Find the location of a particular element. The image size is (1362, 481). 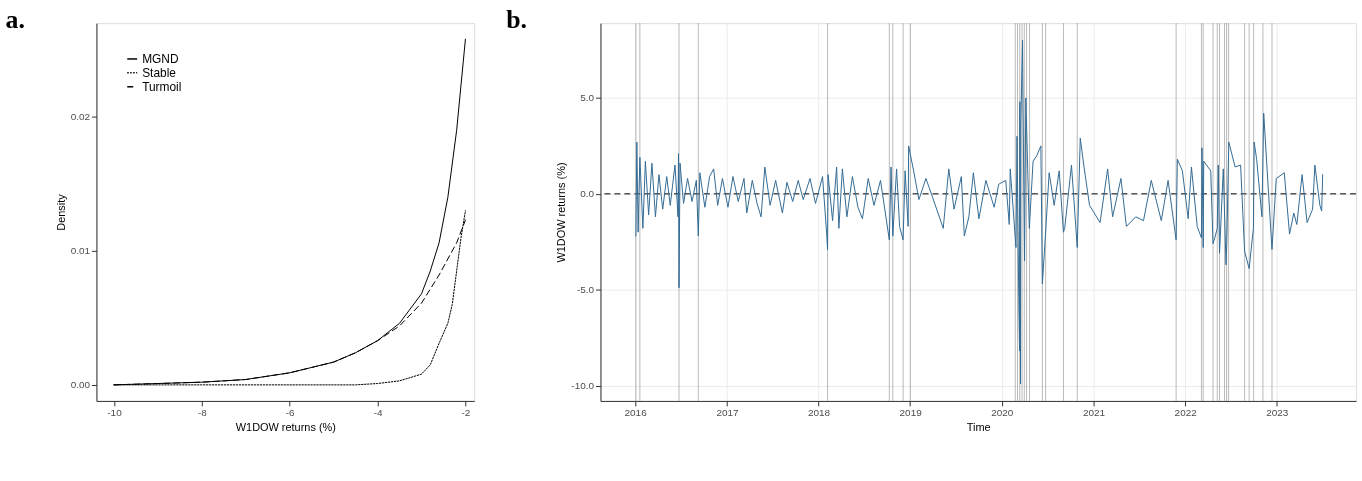

y-axis-title: W1DOW returns (%) is located at coordinates (561, 212).